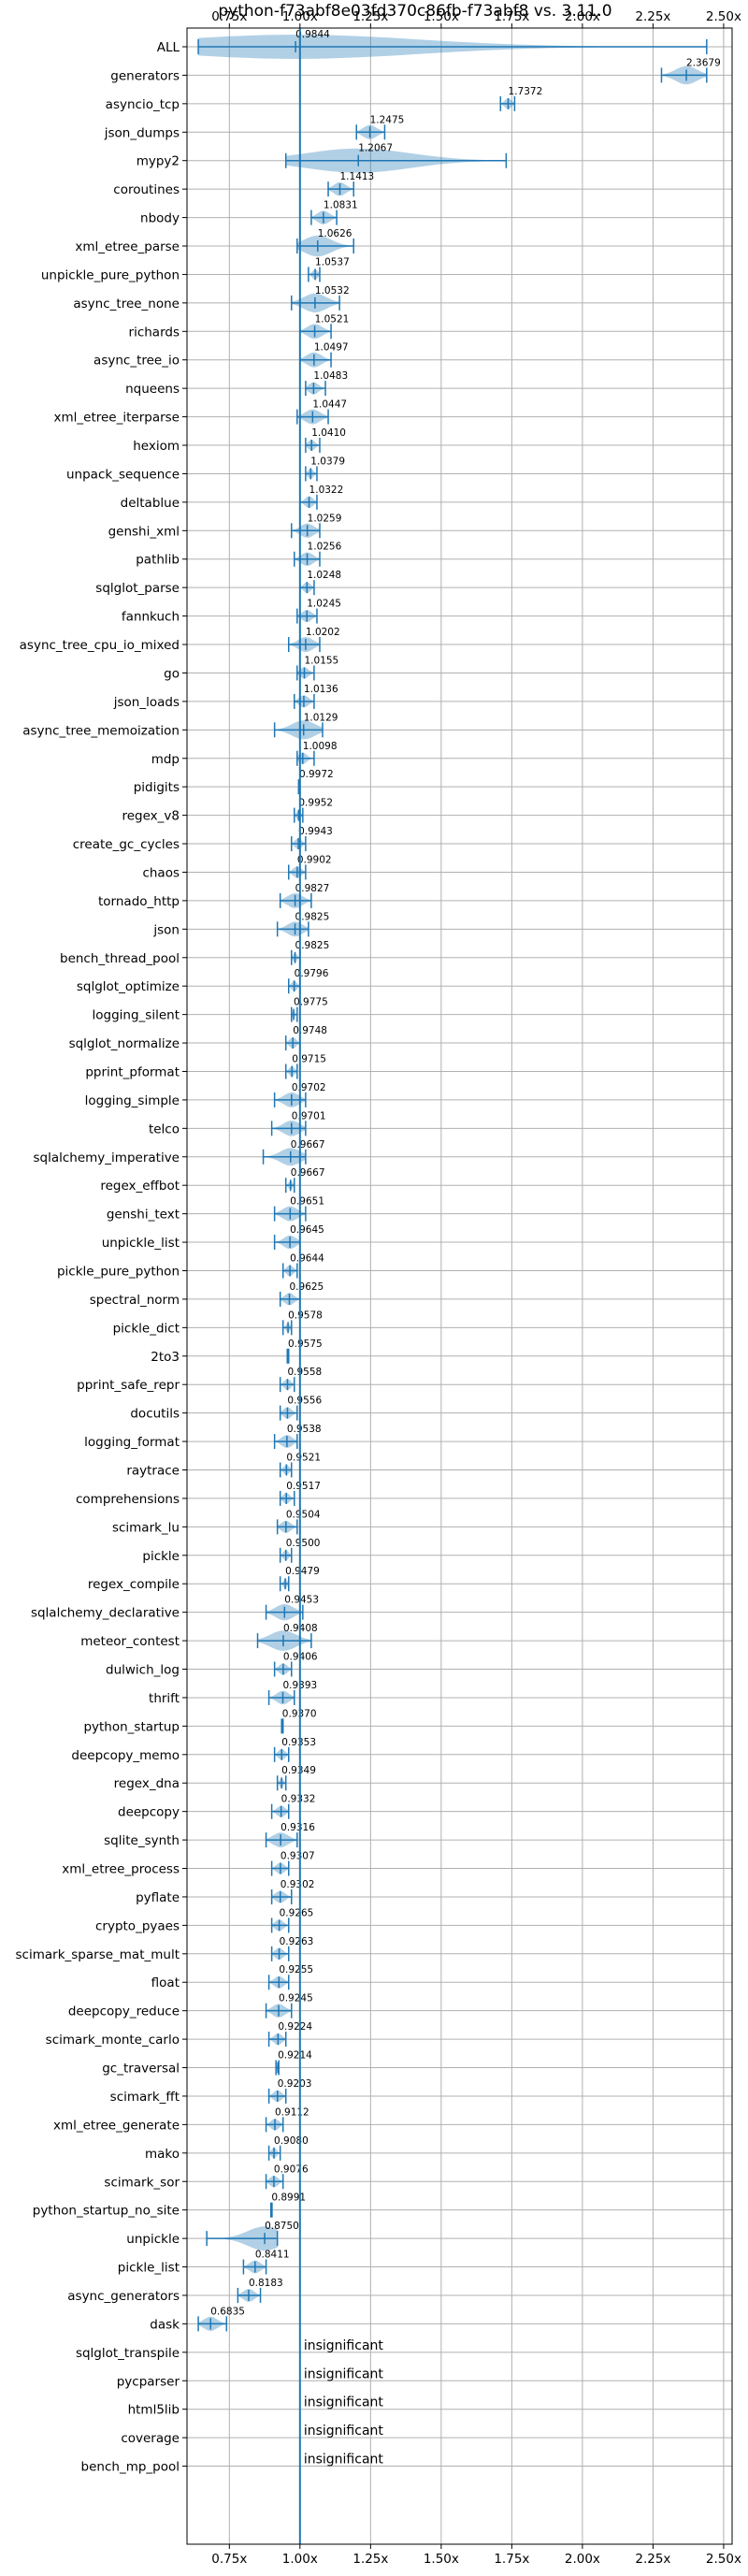 The image size is (748, 2576). What do you see at coordinates (293, 1864) in the screenshot?
I see `benchmark-mark-xml_etree_process: 0.9307` at bounding box center [293, 1864].